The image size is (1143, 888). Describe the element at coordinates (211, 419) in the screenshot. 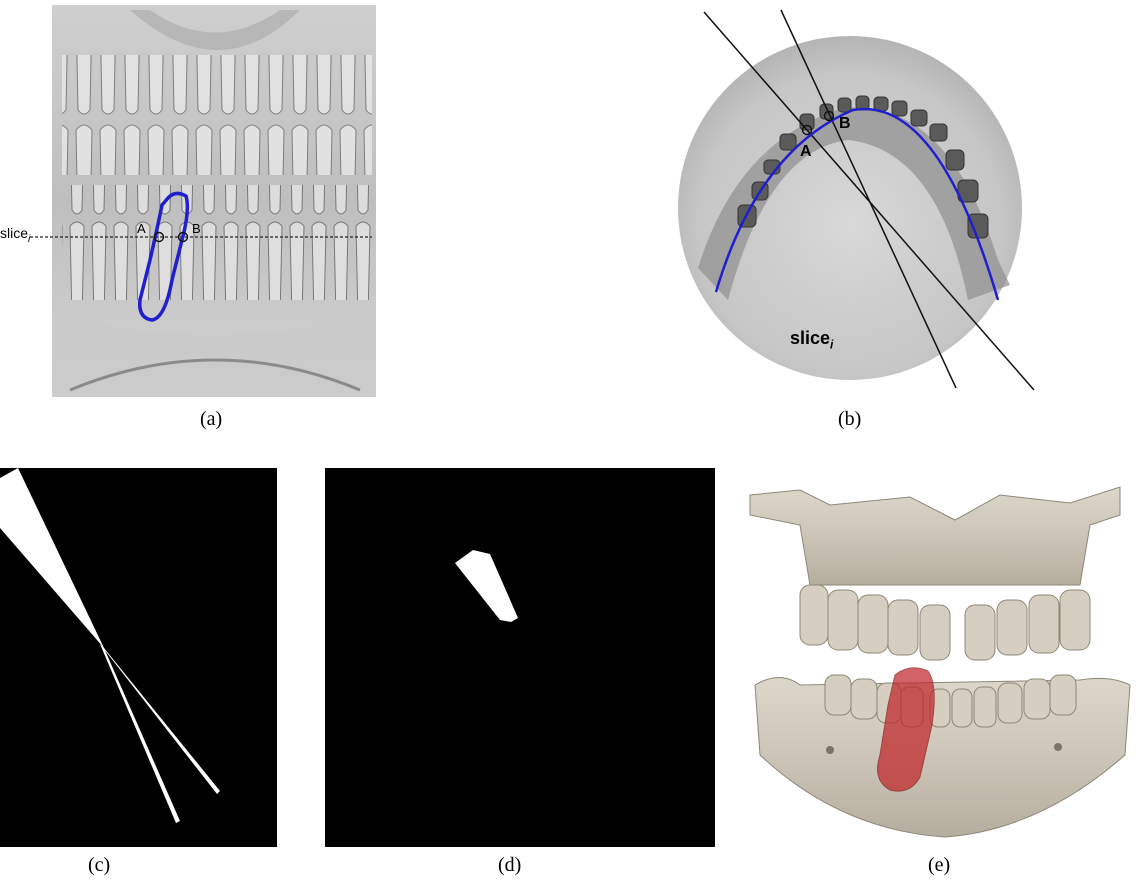

I see `caption-a: (a)` at that location.